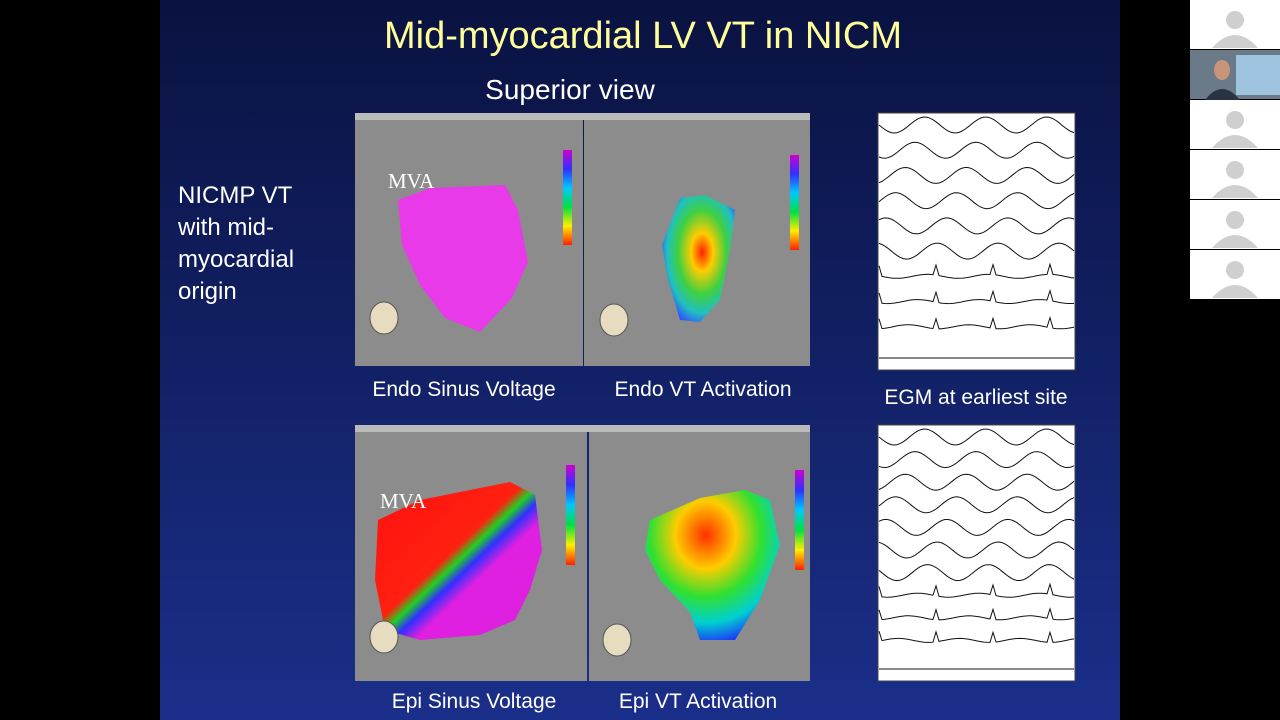 This screenshot has width=1280, height=720. I want to click on video-window, so click(1258, 75).